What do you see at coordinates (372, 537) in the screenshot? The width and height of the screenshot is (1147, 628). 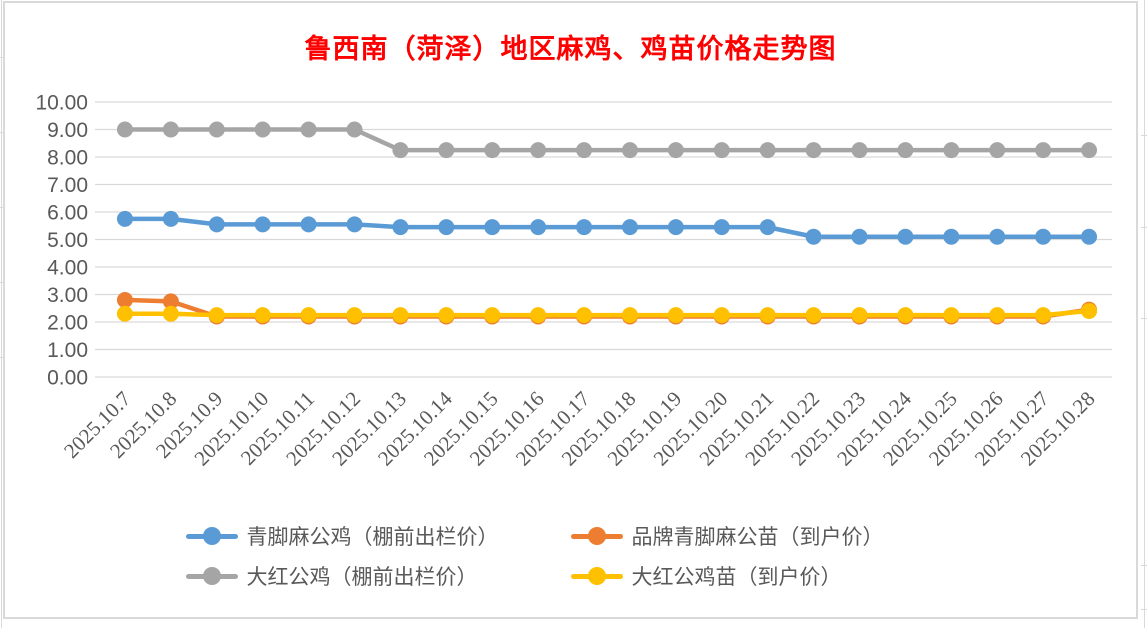 I see `legend-label: 青脚麻公鸡（棚前出栏价）` at bounding box center [372, 537].